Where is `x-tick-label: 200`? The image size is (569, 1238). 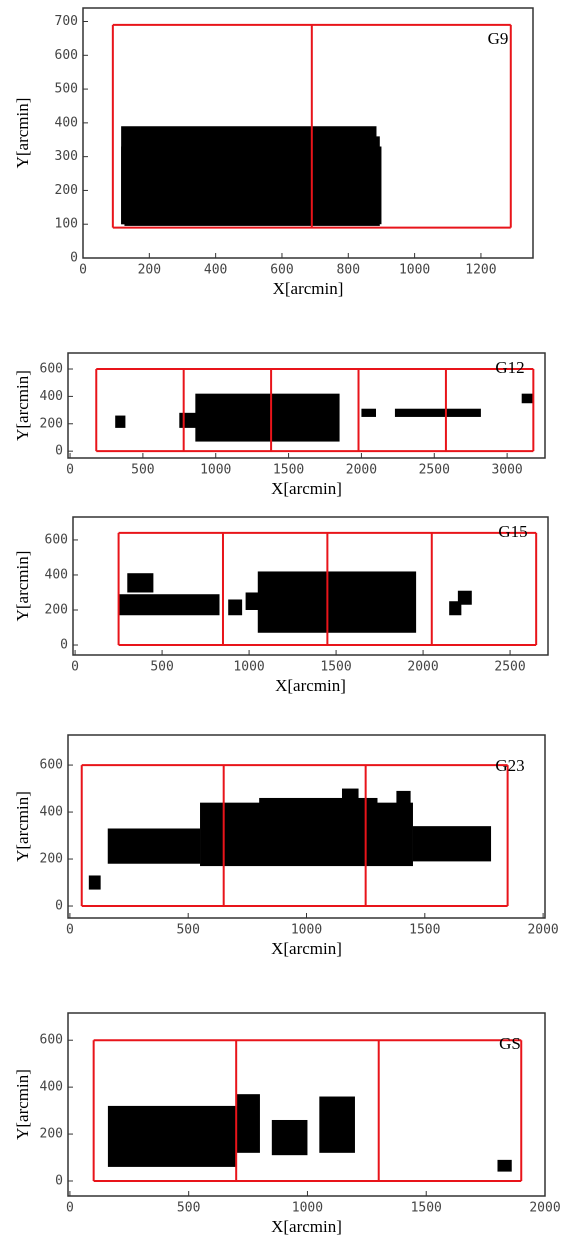 x-tick-label: 200 is located at coordinates (149, 270).